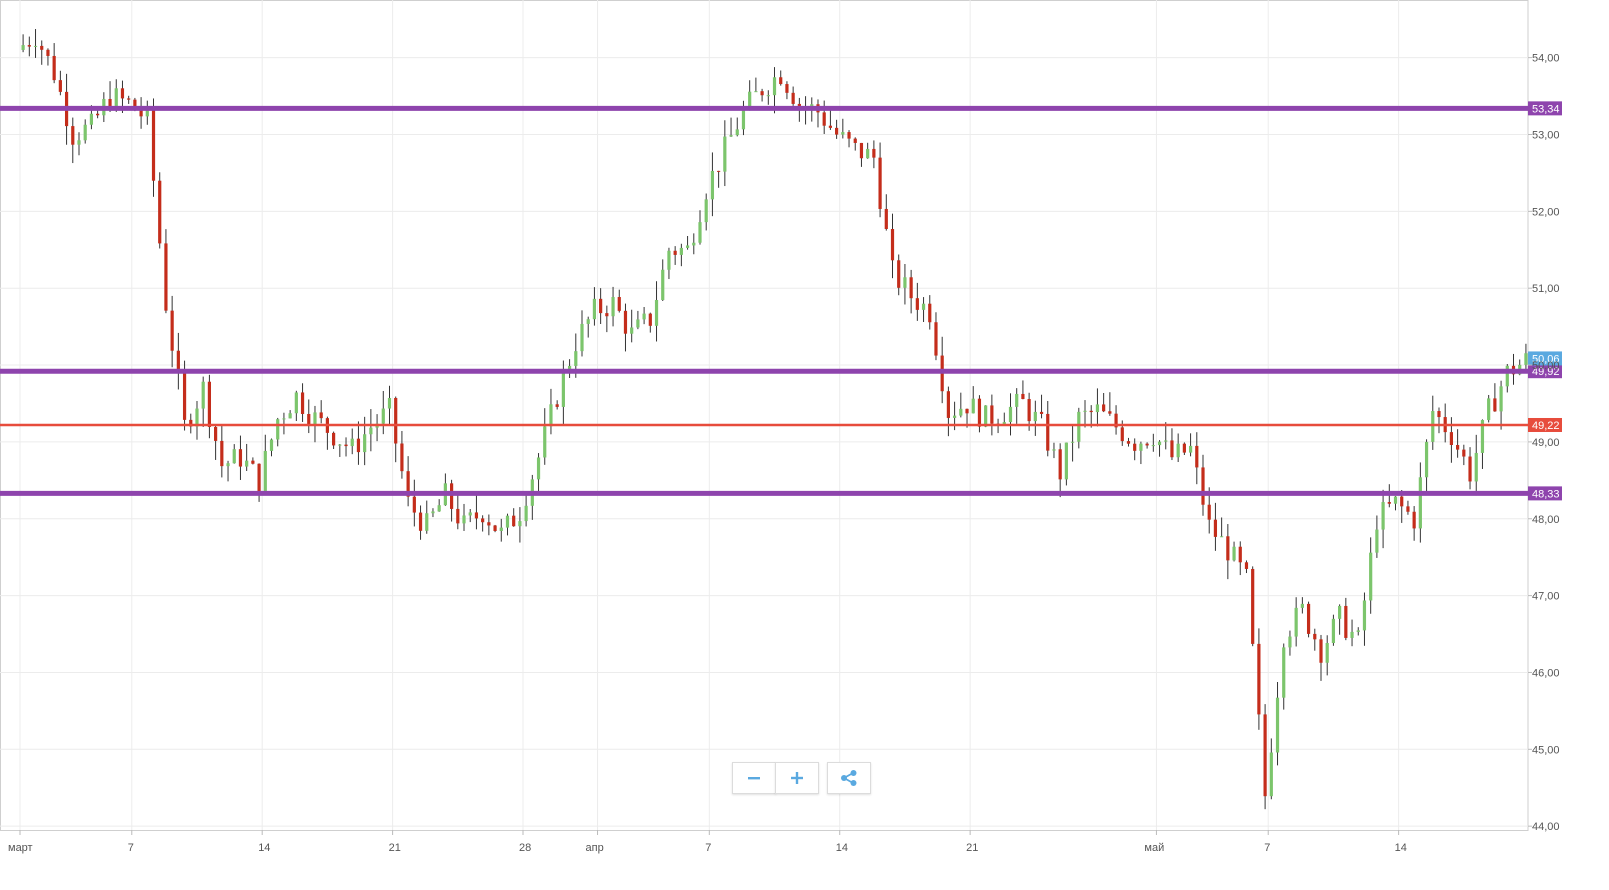 The width and height of the screenshot is (1609, 890). I want to click on share-icon, so click(849, 778).